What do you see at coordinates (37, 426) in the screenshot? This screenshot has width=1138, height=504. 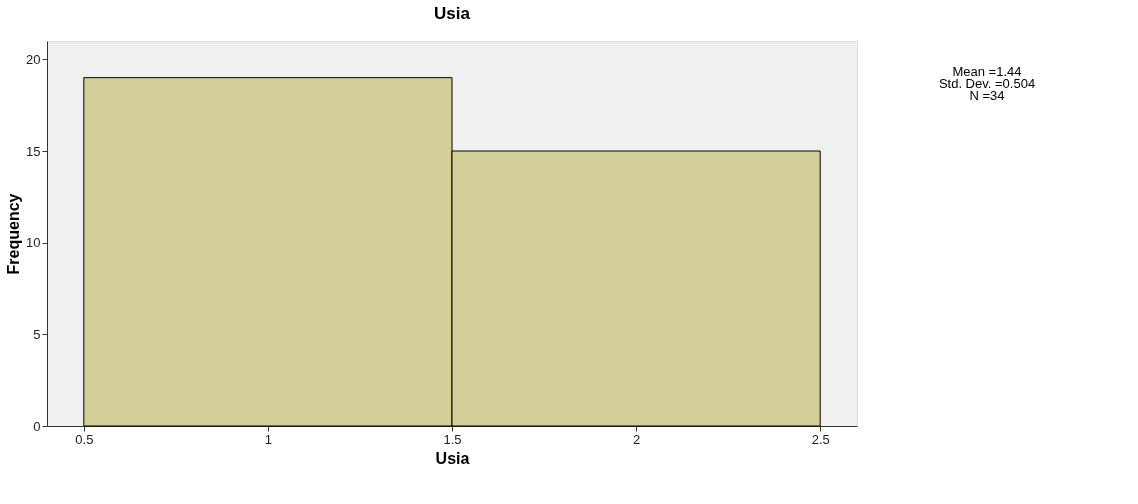 I see `y-tick-label: 0` at bounding box center [37, 426].